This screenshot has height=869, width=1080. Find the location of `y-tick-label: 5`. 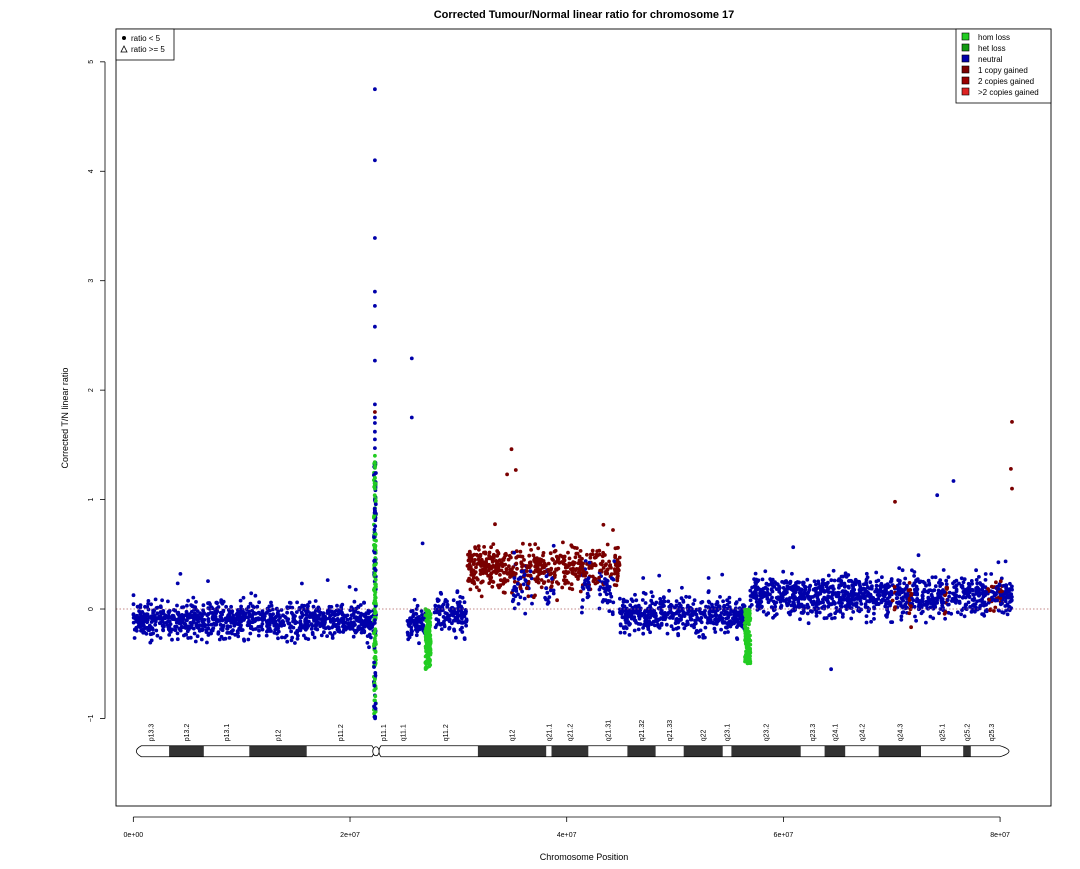

y-tick-label: 5 is located at coordinates (91, 62).